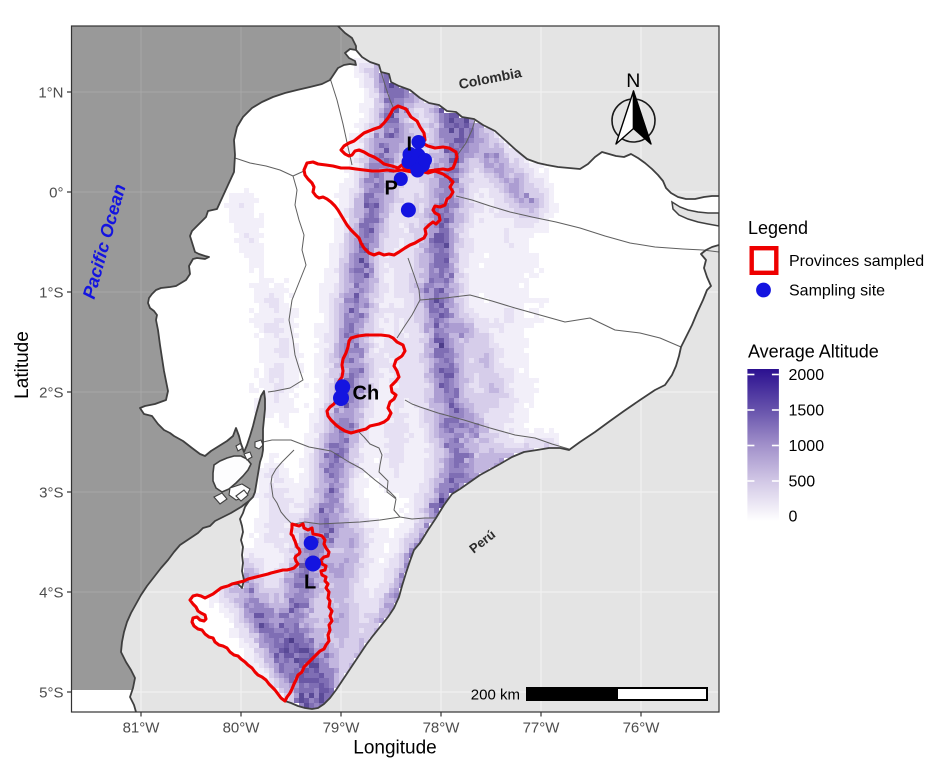  What do you see at coordinates (793, 517) in the screenshot?
I see `svg-text: 0` at bounding box center [793, 517].